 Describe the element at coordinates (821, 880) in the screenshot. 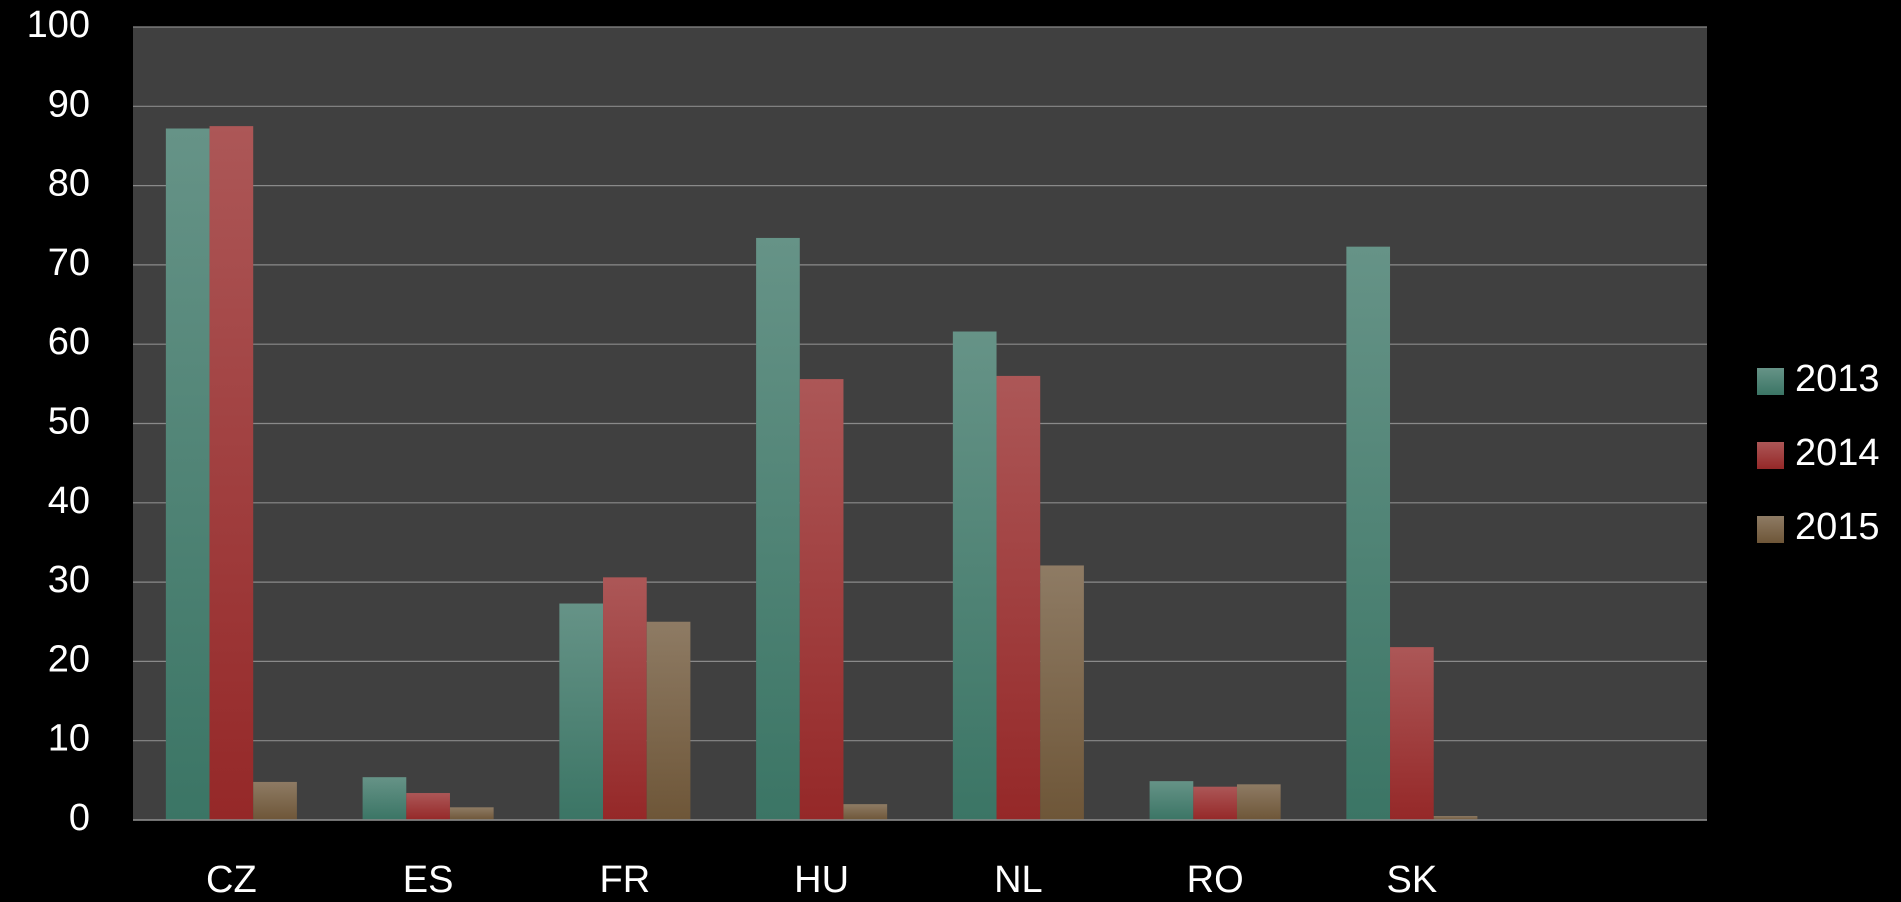

I see `x-tick-label: HU` at that location.